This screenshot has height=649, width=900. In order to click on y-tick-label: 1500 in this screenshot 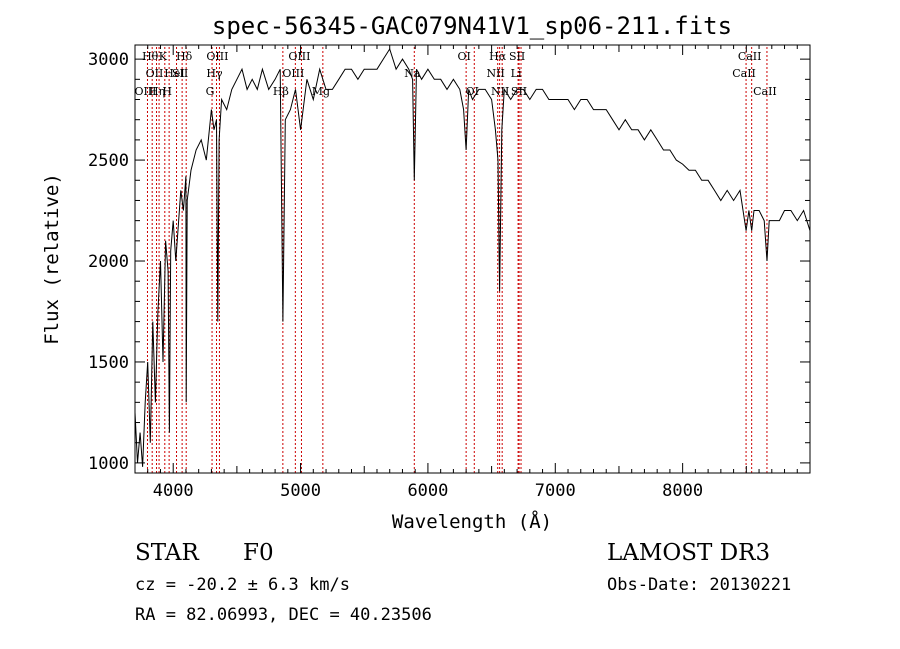, I will do `click(108, 363)`.